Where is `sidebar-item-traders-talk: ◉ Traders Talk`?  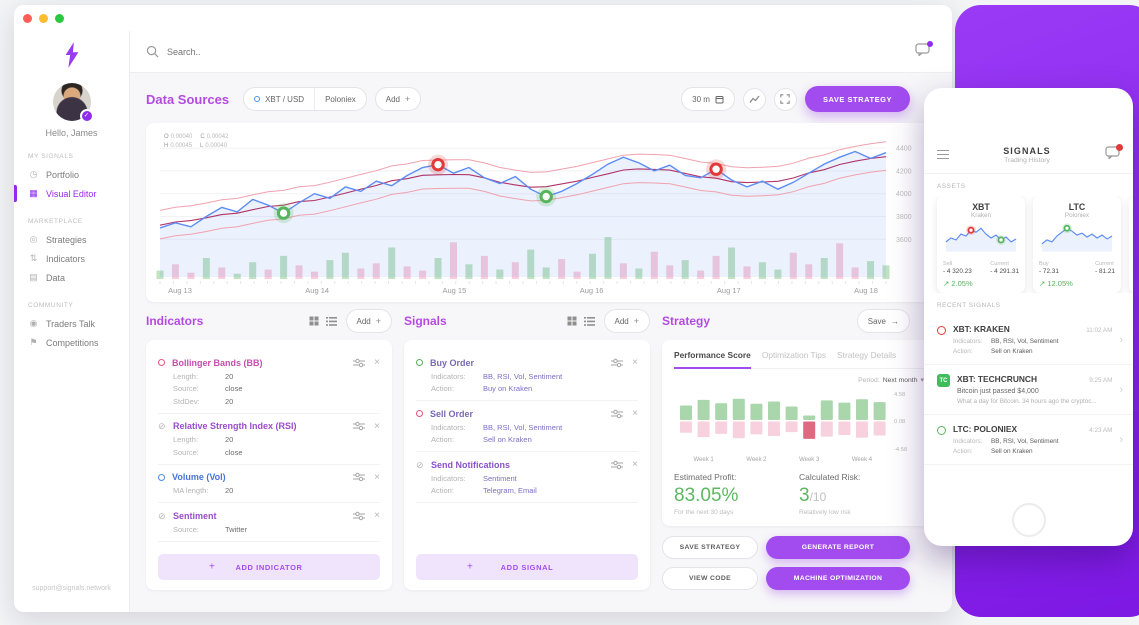 sidebar-item-traders-talk: ◉ Traders Talk is located at coordinates (71, 323).